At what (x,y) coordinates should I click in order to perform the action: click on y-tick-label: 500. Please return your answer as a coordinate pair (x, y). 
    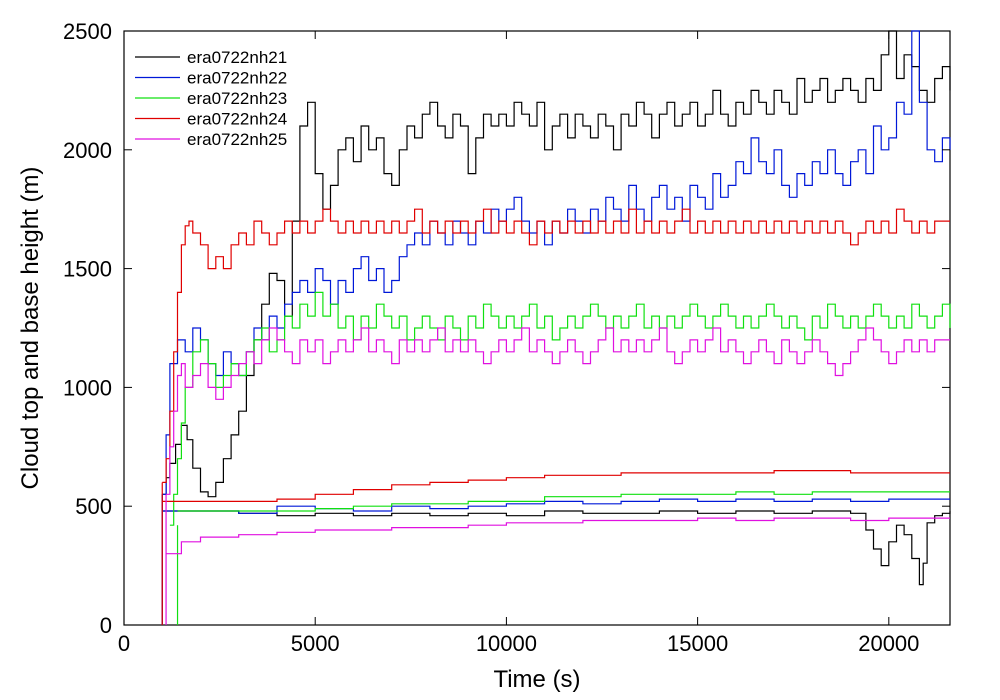
    Looking at the image, I should click on (93, 506).